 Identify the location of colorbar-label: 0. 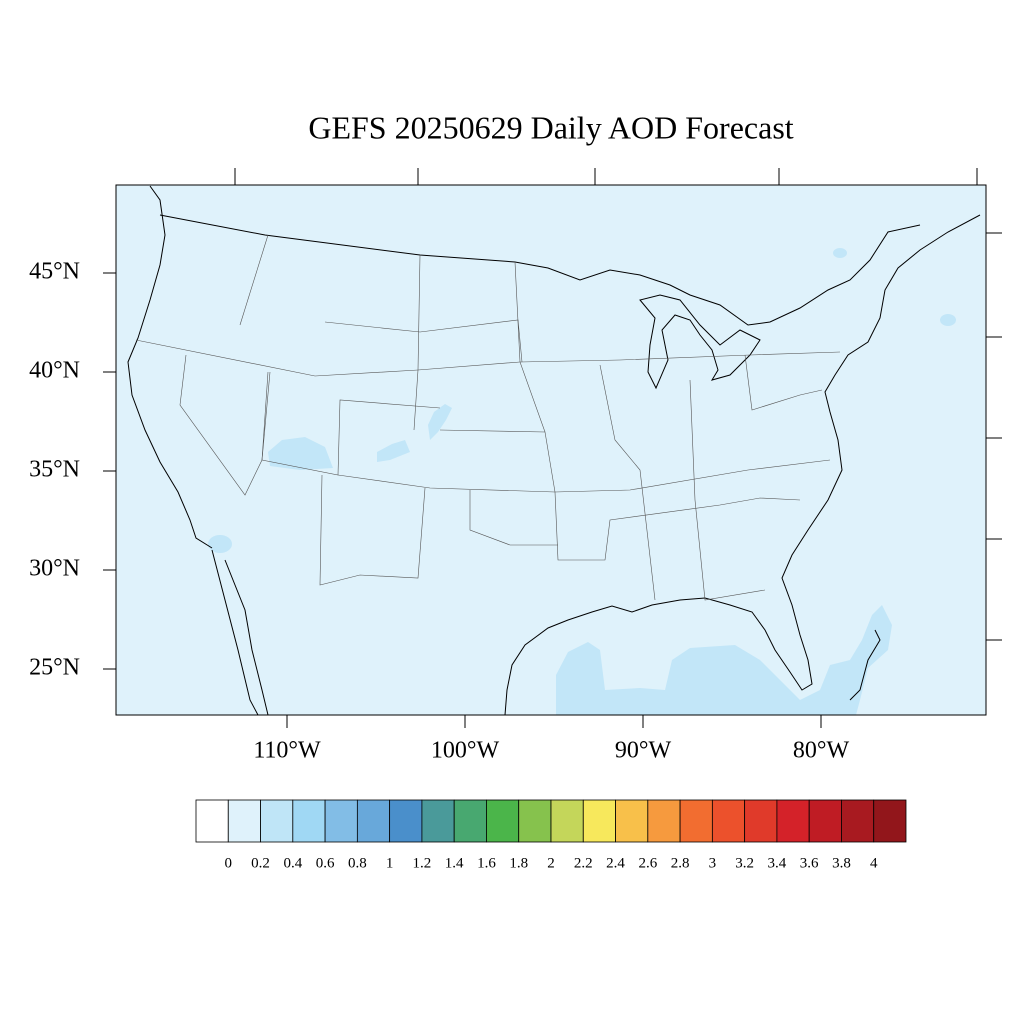
(229, 863).